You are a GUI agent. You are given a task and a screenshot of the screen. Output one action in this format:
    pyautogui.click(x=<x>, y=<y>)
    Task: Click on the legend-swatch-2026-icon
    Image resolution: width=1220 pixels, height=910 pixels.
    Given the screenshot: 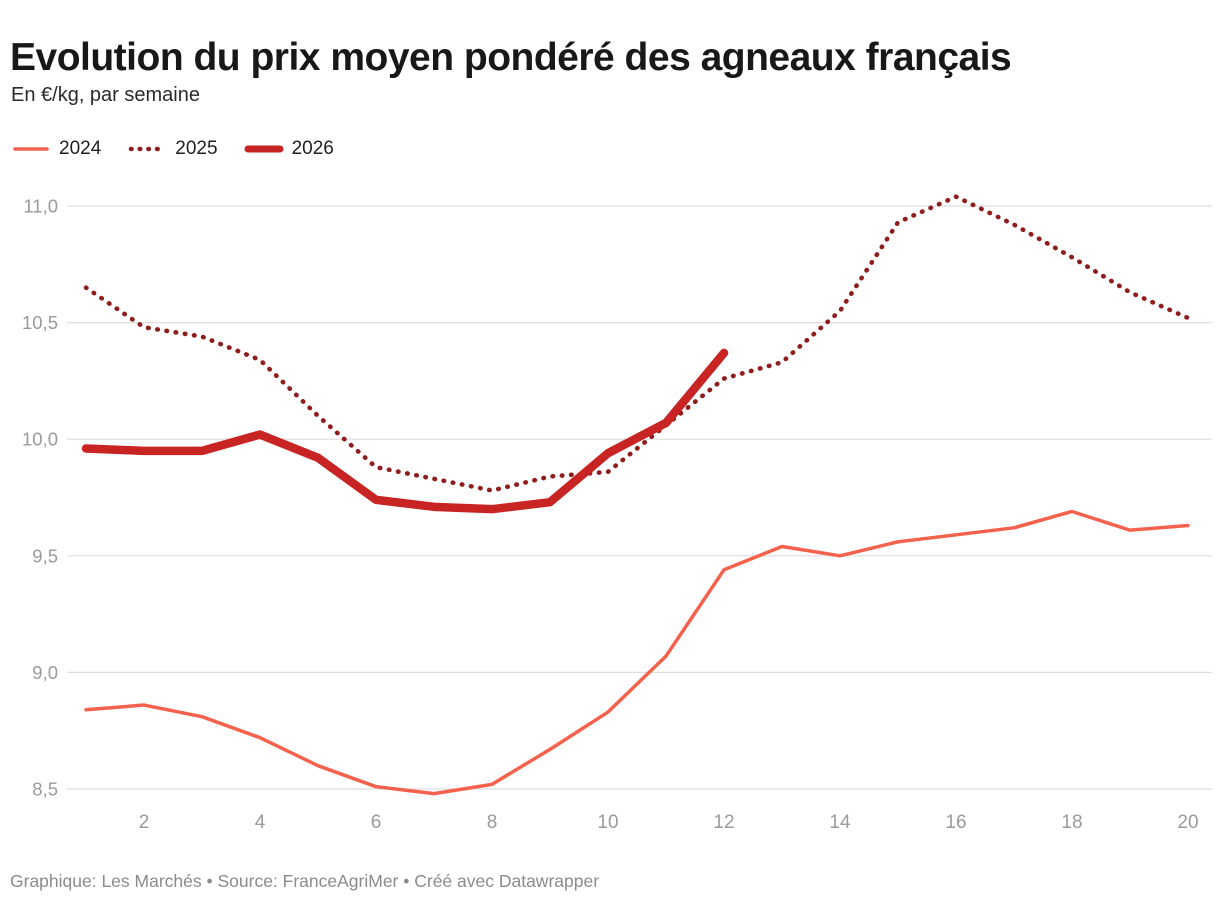 What is the action you would take?
    pyautogui.click(x=264, y=149)
    